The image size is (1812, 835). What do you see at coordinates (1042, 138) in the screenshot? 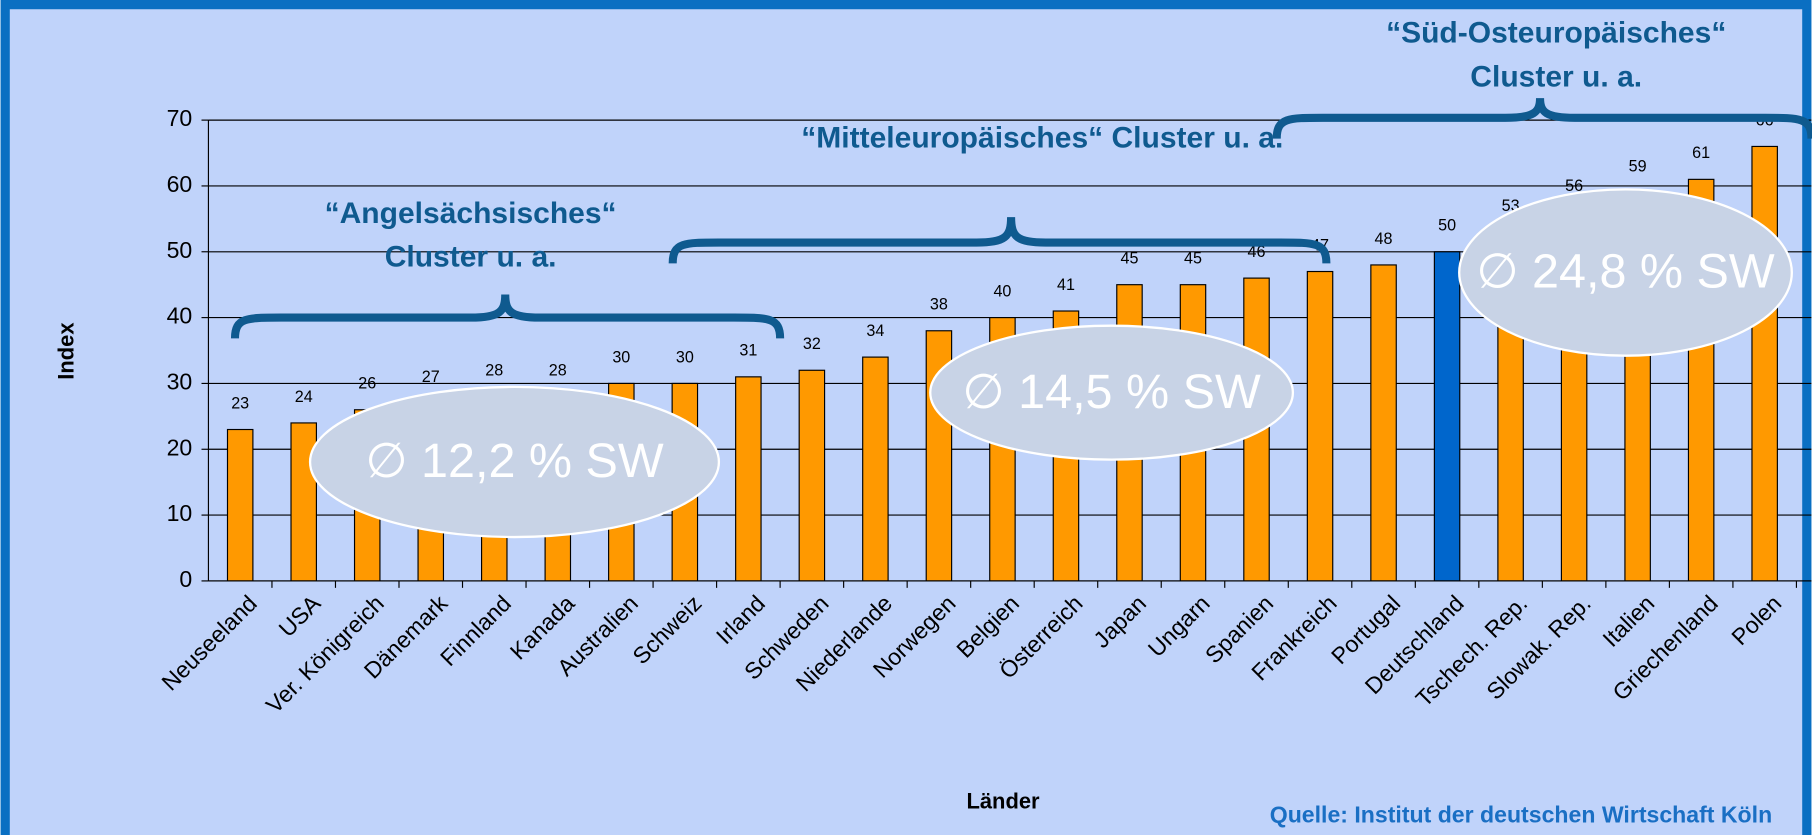
I see `cluster-label: “Mitteleuropäisches“ Cluster u. a.` at bounding box center [1042, 138].